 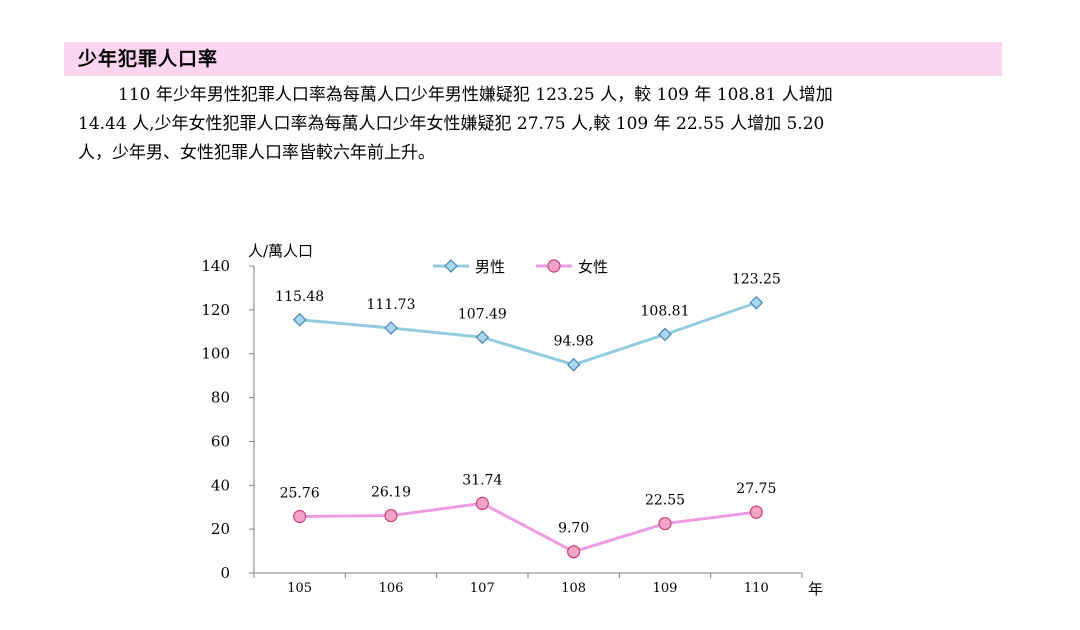 What do you see at coordinates (665, 311) in the screenshot?
I see `data-label: 108.81` at bounding box center [665, 311].